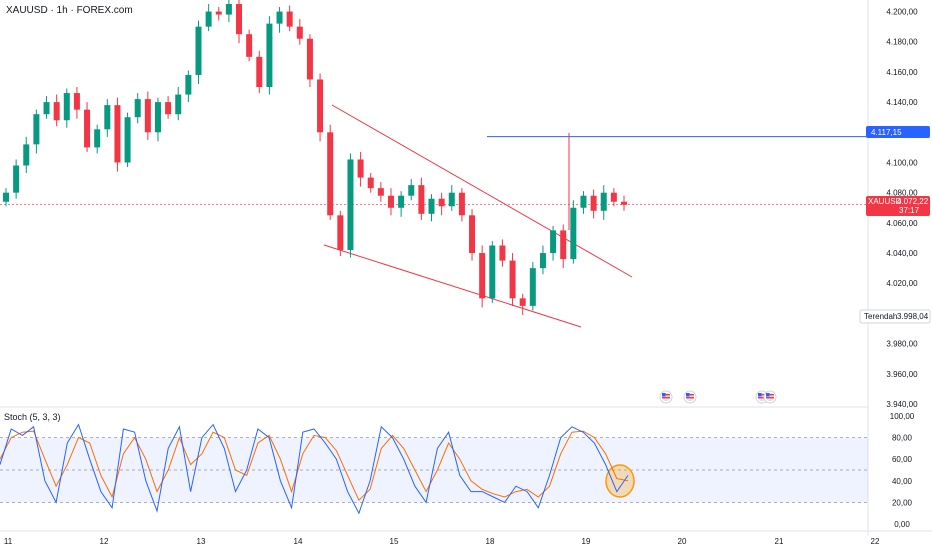 The width and height of the screenshot is (932, 550). What do you see at coordinates (201, 541) in the screenshot?
I see `time-tick-label: 13` at bounding box center [201, 541].